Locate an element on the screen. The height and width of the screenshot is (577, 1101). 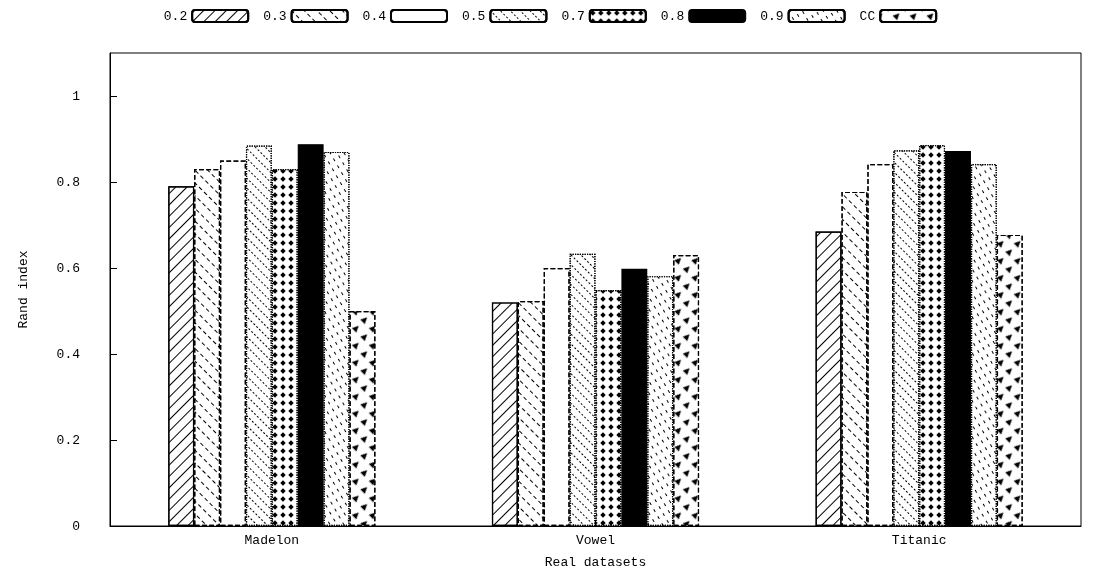
legend-label: 0.9 is located at coordinates (772, 16).